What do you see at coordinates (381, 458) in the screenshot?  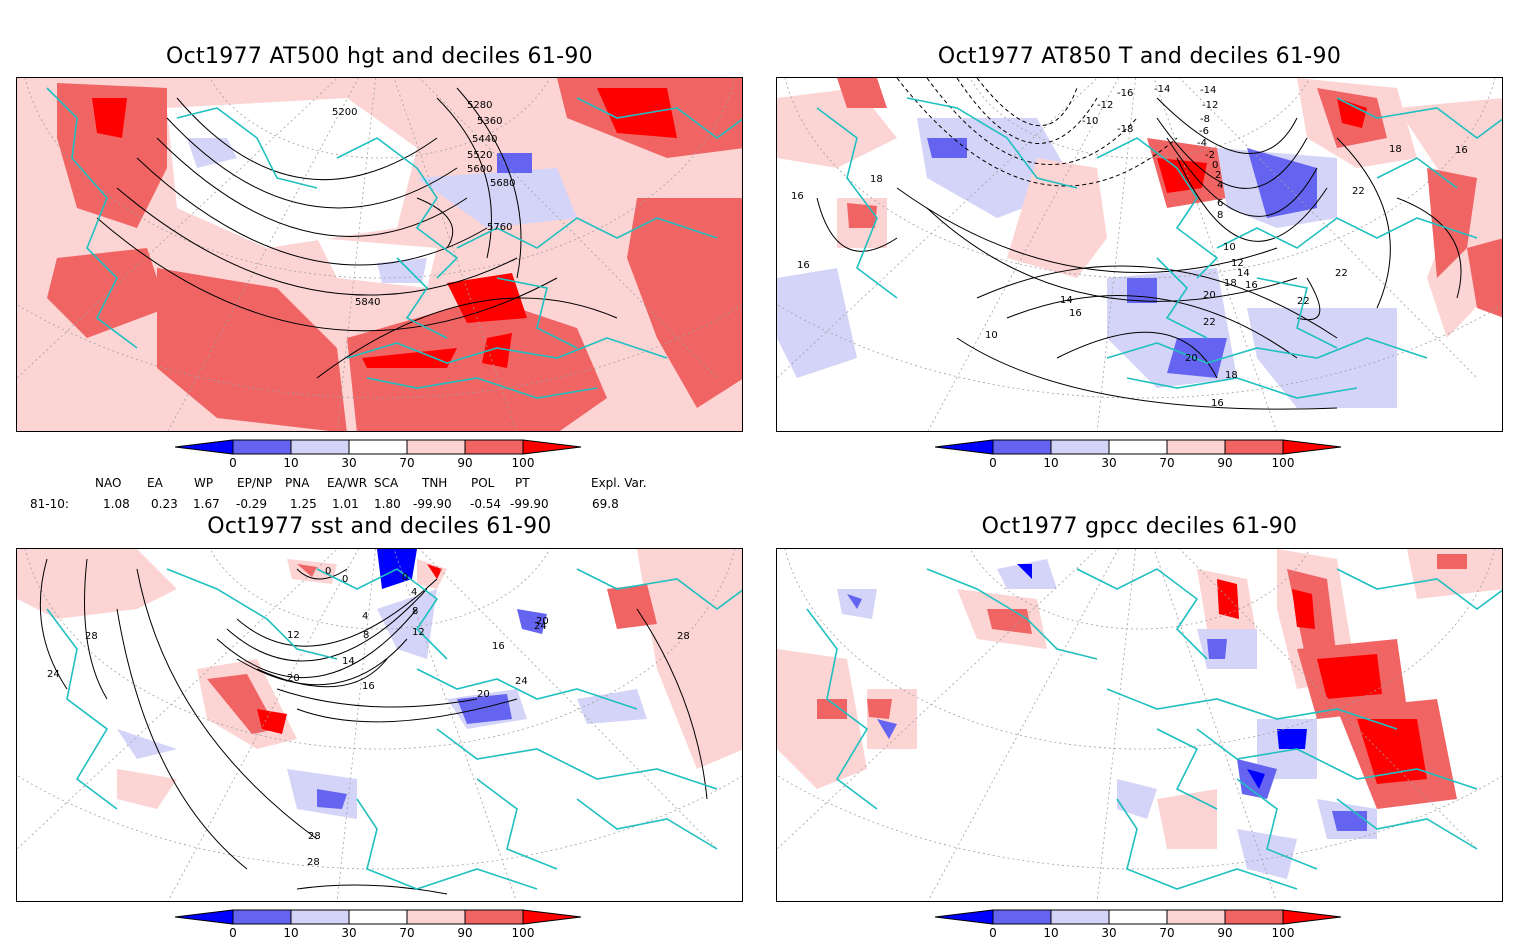 I see `colorbar-1: 0 10 30 70 90 100` at bounding box center [381, 458].